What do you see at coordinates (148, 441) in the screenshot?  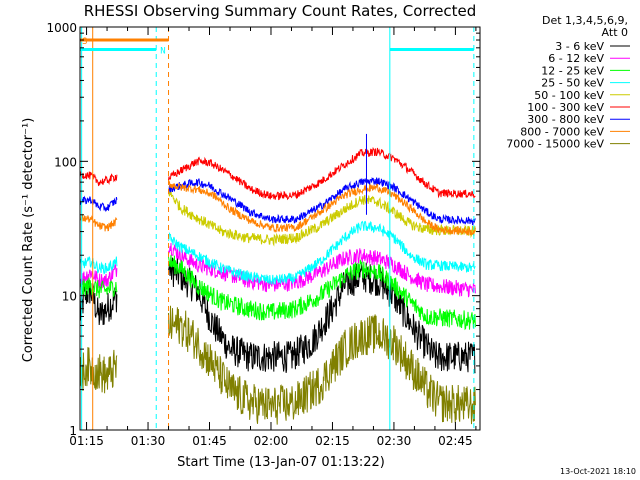 I see `x-tick-label-1: 01:30` at bounding box center [148, 441].